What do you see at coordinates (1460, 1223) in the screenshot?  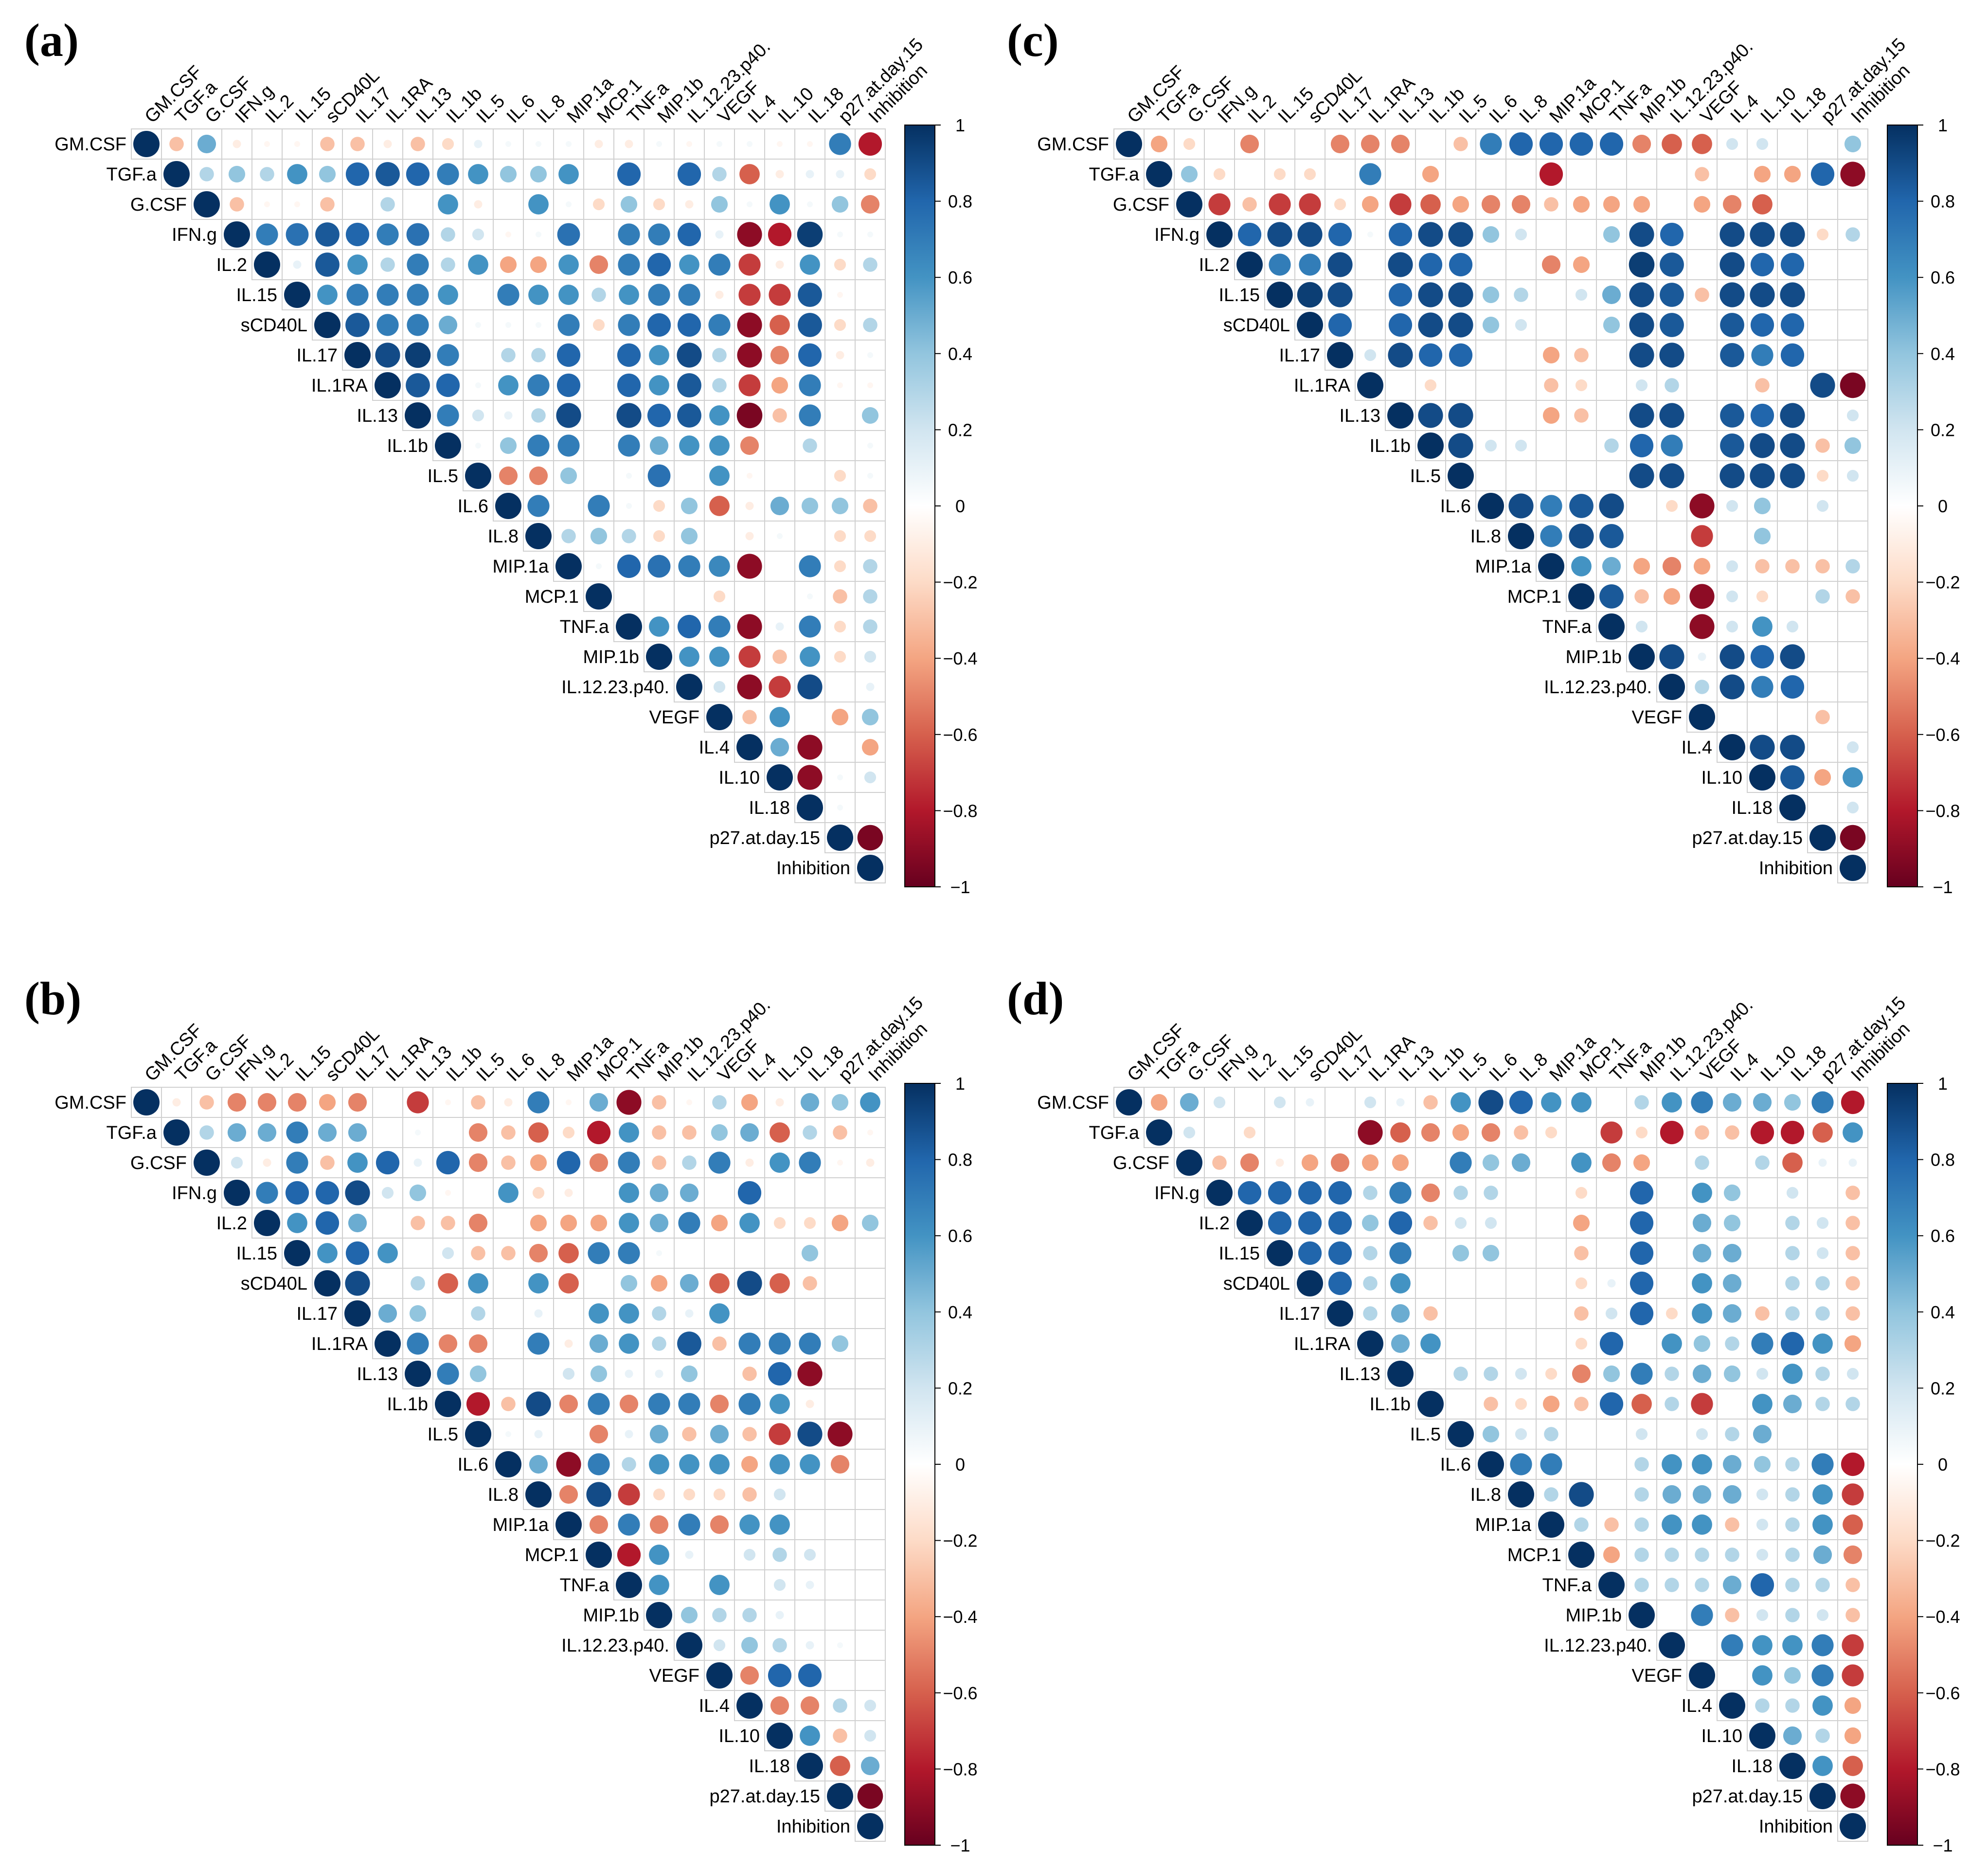 I see `corr-circle-IL.2-IL.5` at bounding box center [1460, 1223].